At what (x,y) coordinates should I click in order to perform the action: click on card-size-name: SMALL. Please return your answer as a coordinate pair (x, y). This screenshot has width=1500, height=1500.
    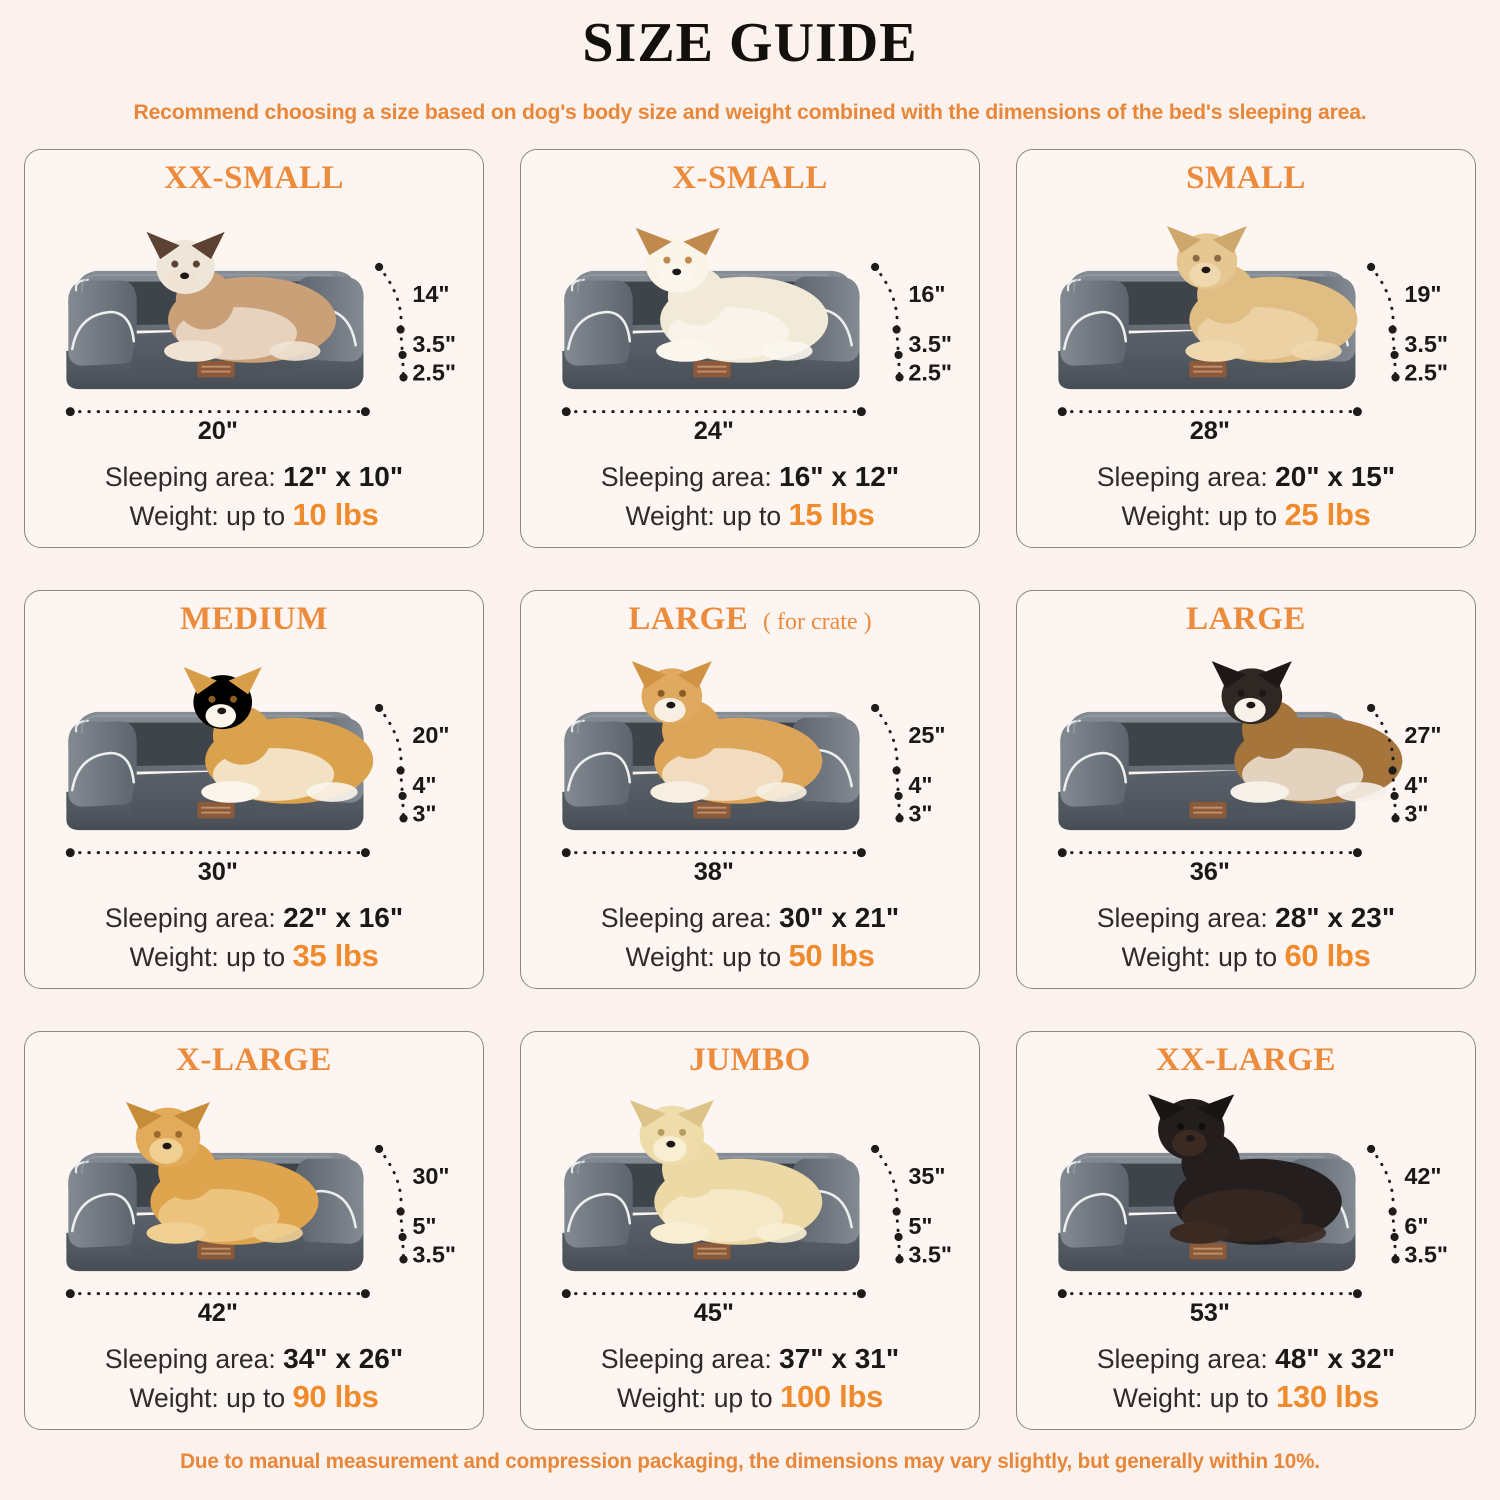
    Looking at the image, I should click on (1246, 177).